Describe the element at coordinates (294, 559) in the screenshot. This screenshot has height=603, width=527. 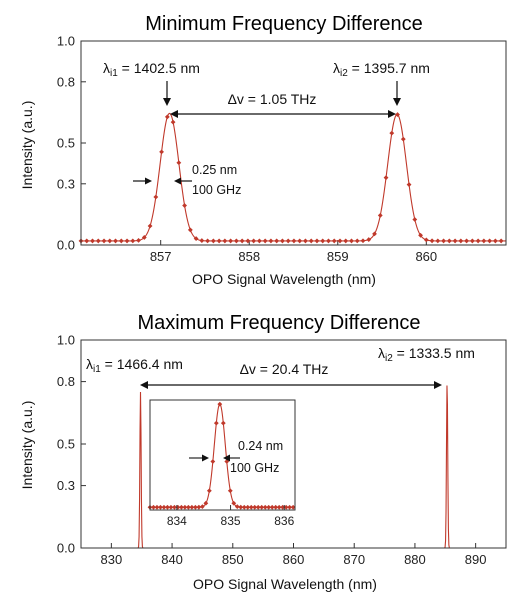
I see `bottom-x-tick-label: 860` at that location.